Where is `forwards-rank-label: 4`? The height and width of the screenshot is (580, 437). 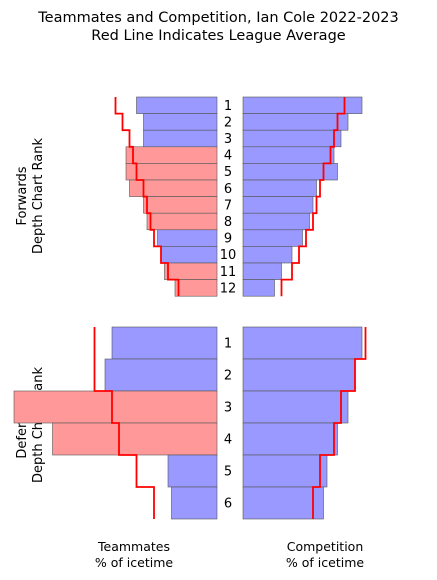 forwards-rank-label: 4 is located at coordinates (228, 156).